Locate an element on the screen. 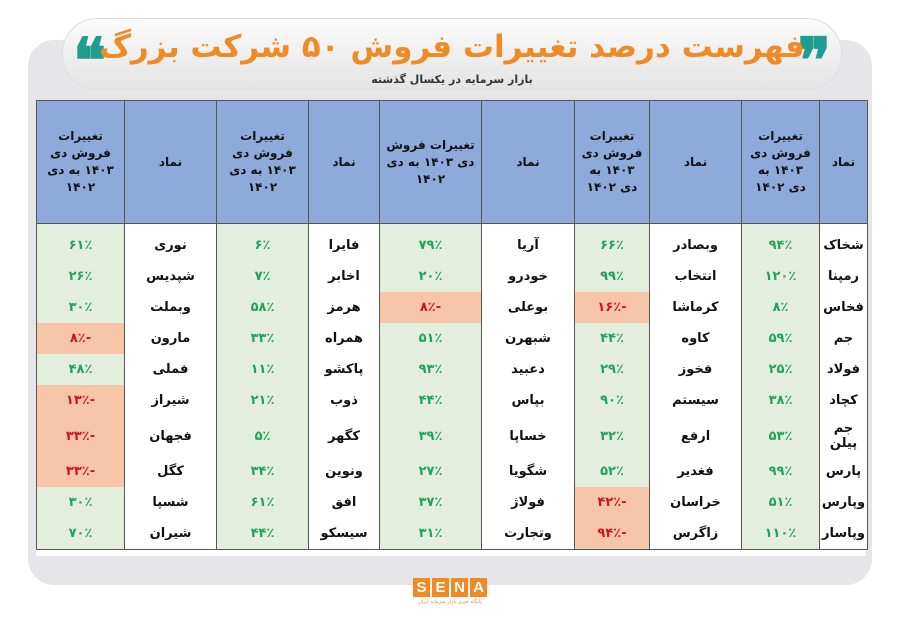 This screenshot has height=623, width=900. change-cell: ۷۹٪ is located at coordinates (430, 242).